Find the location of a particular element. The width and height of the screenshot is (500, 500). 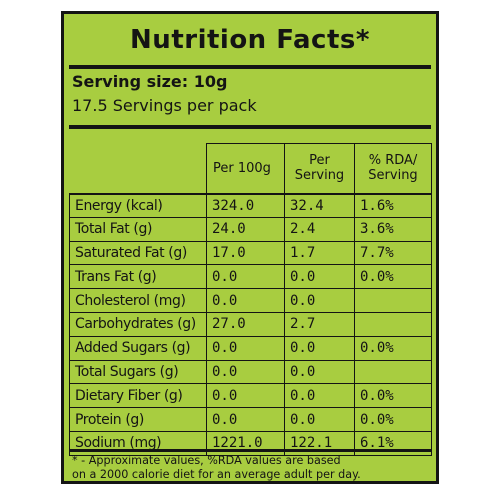

nutrition-facts-title: Nutrition Facts* is located at coordinates (250, 40).